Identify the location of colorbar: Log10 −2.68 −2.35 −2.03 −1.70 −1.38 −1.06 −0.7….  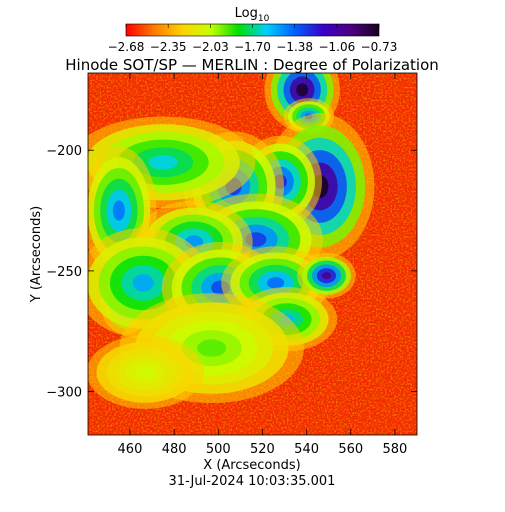
(253, 30).